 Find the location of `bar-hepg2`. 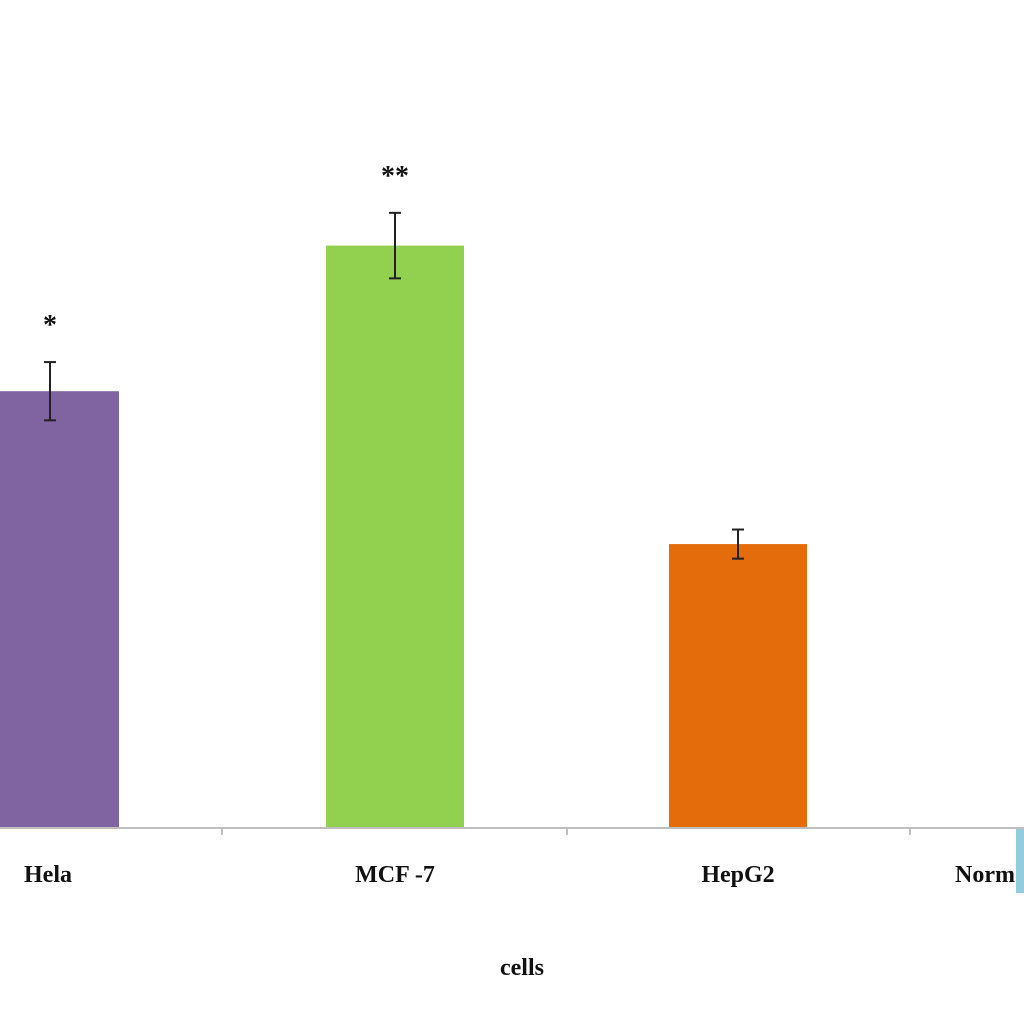

bar-hepg2 is located at coordinates (738, 686).